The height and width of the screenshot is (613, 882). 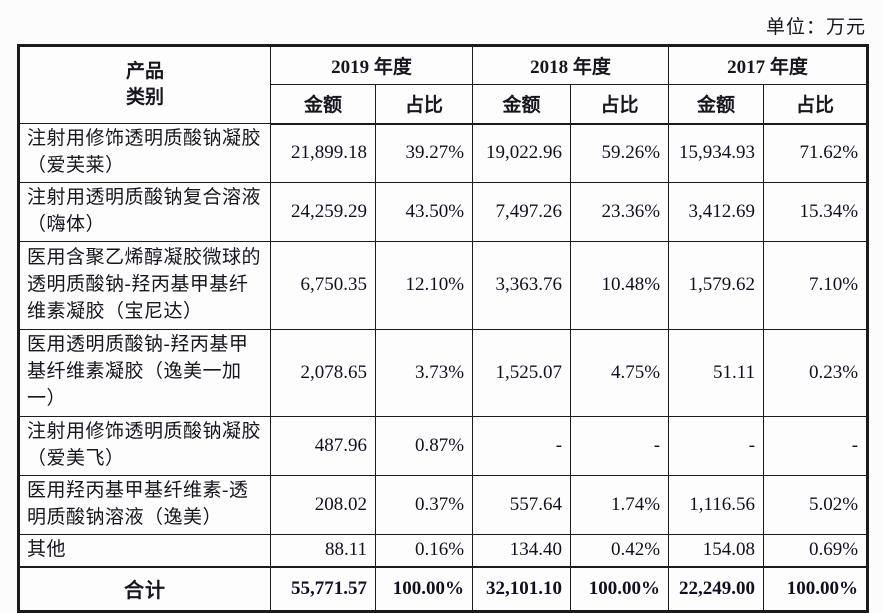 What do you see at coordinates (144, 372) in the screenshot?
I see `product-name: 医用透明质酸钠-羟丙基甲基纤维素凝胶（逸美一加一）` at bounding box center [144, 372].